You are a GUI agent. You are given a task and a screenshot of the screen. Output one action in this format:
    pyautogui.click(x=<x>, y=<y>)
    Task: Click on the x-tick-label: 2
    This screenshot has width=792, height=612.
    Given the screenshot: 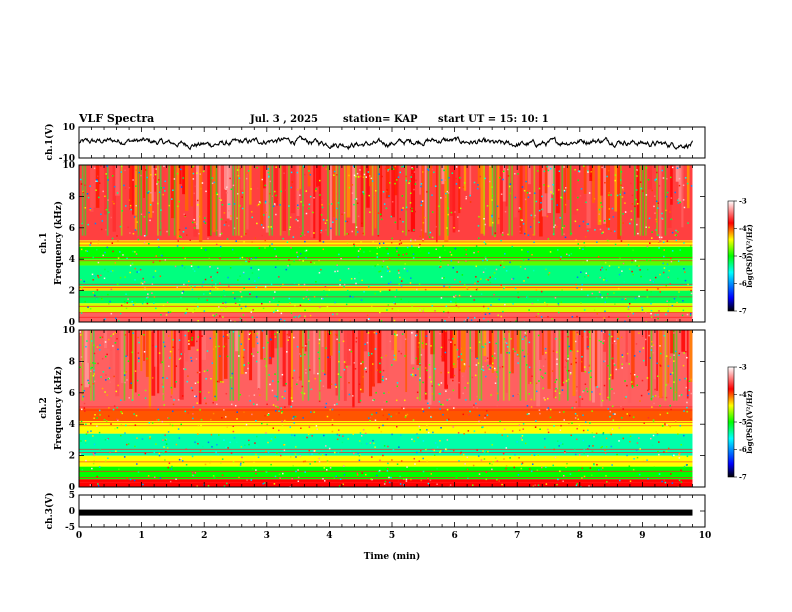 What is the action you would take?
    pyautogui.click(x=204, y=536)
    